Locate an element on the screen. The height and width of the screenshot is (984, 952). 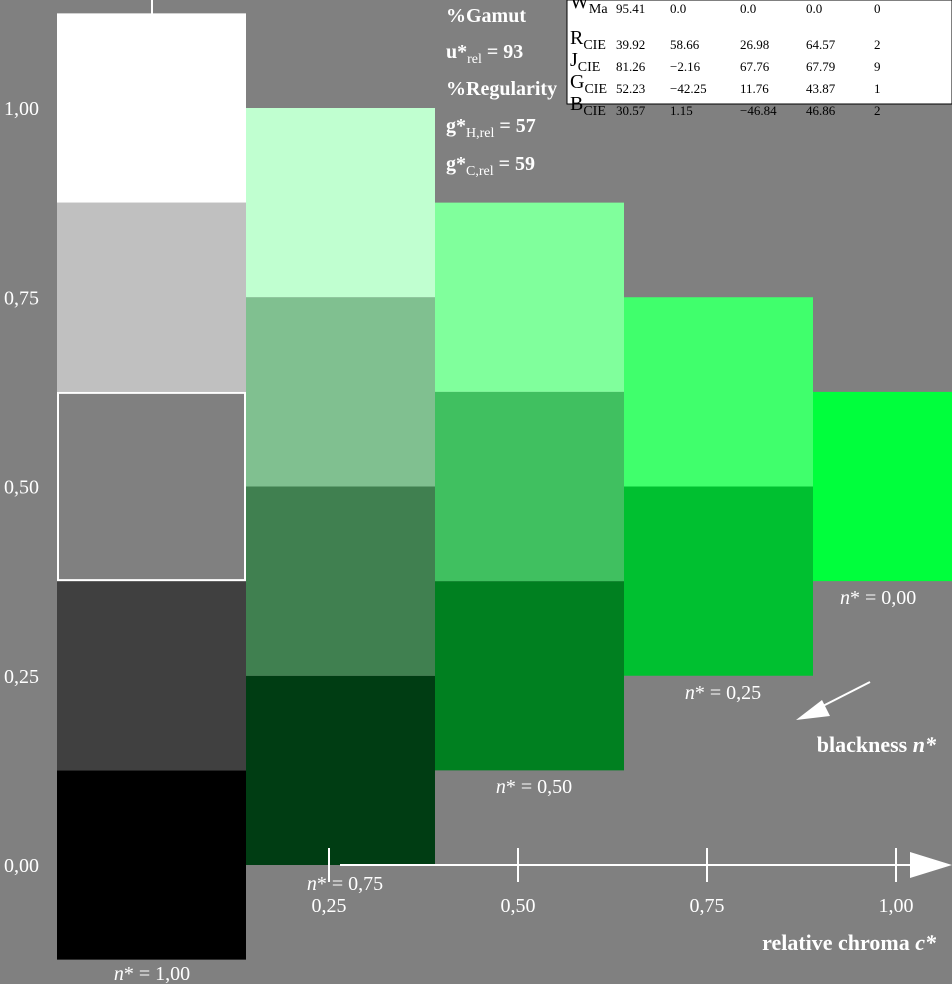
urel-label: u*rel = 93 is located at coordinates (484, 54).